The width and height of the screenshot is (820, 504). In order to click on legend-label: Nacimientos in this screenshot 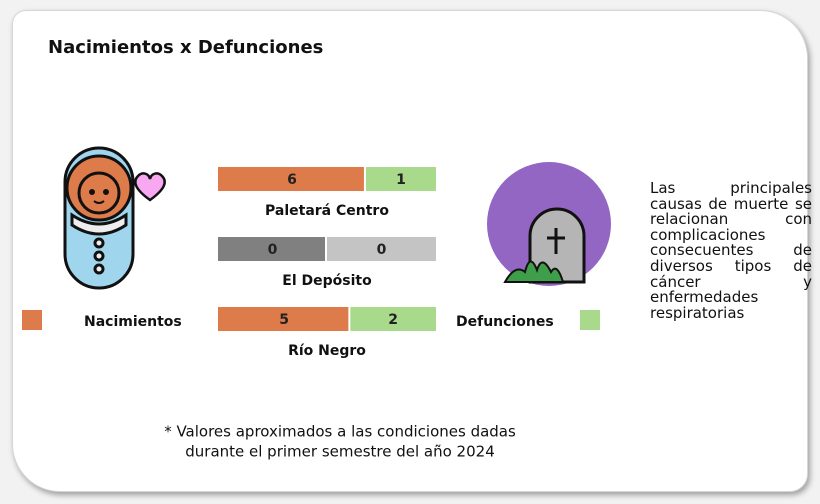, I will do `click(133, 322)`.